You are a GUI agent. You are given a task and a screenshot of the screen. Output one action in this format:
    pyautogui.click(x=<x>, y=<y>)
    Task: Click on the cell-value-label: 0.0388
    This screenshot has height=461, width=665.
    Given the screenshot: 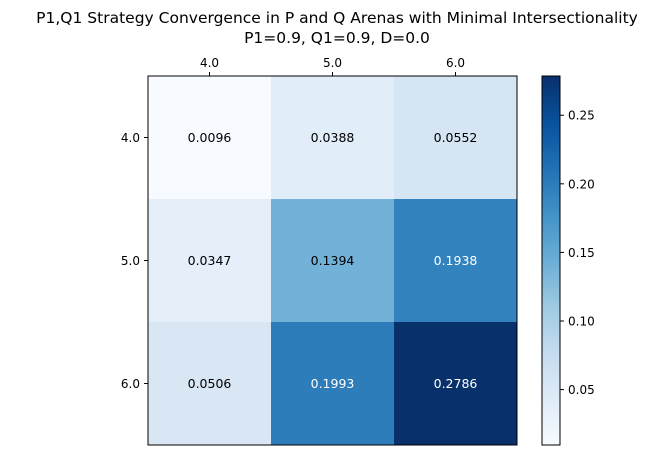 What is the action you would take?
    pyautogui.click(x=333, y=137)
    